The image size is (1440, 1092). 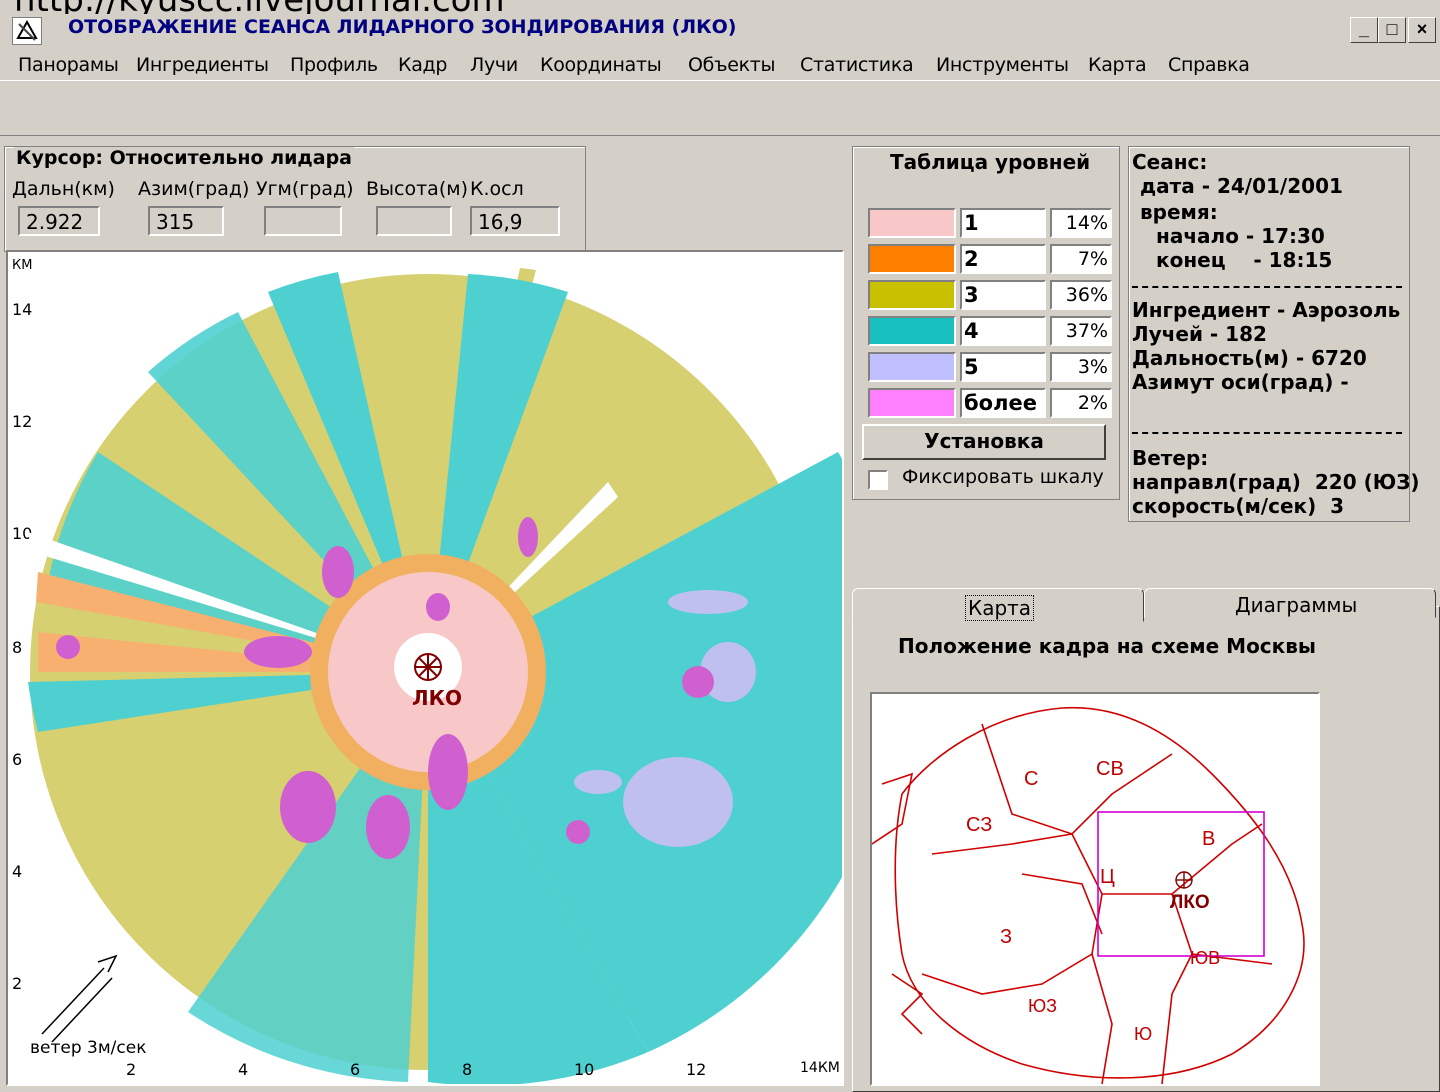 I want to click on session-rays: Лучей - 182, so click(x=1199, y=334).